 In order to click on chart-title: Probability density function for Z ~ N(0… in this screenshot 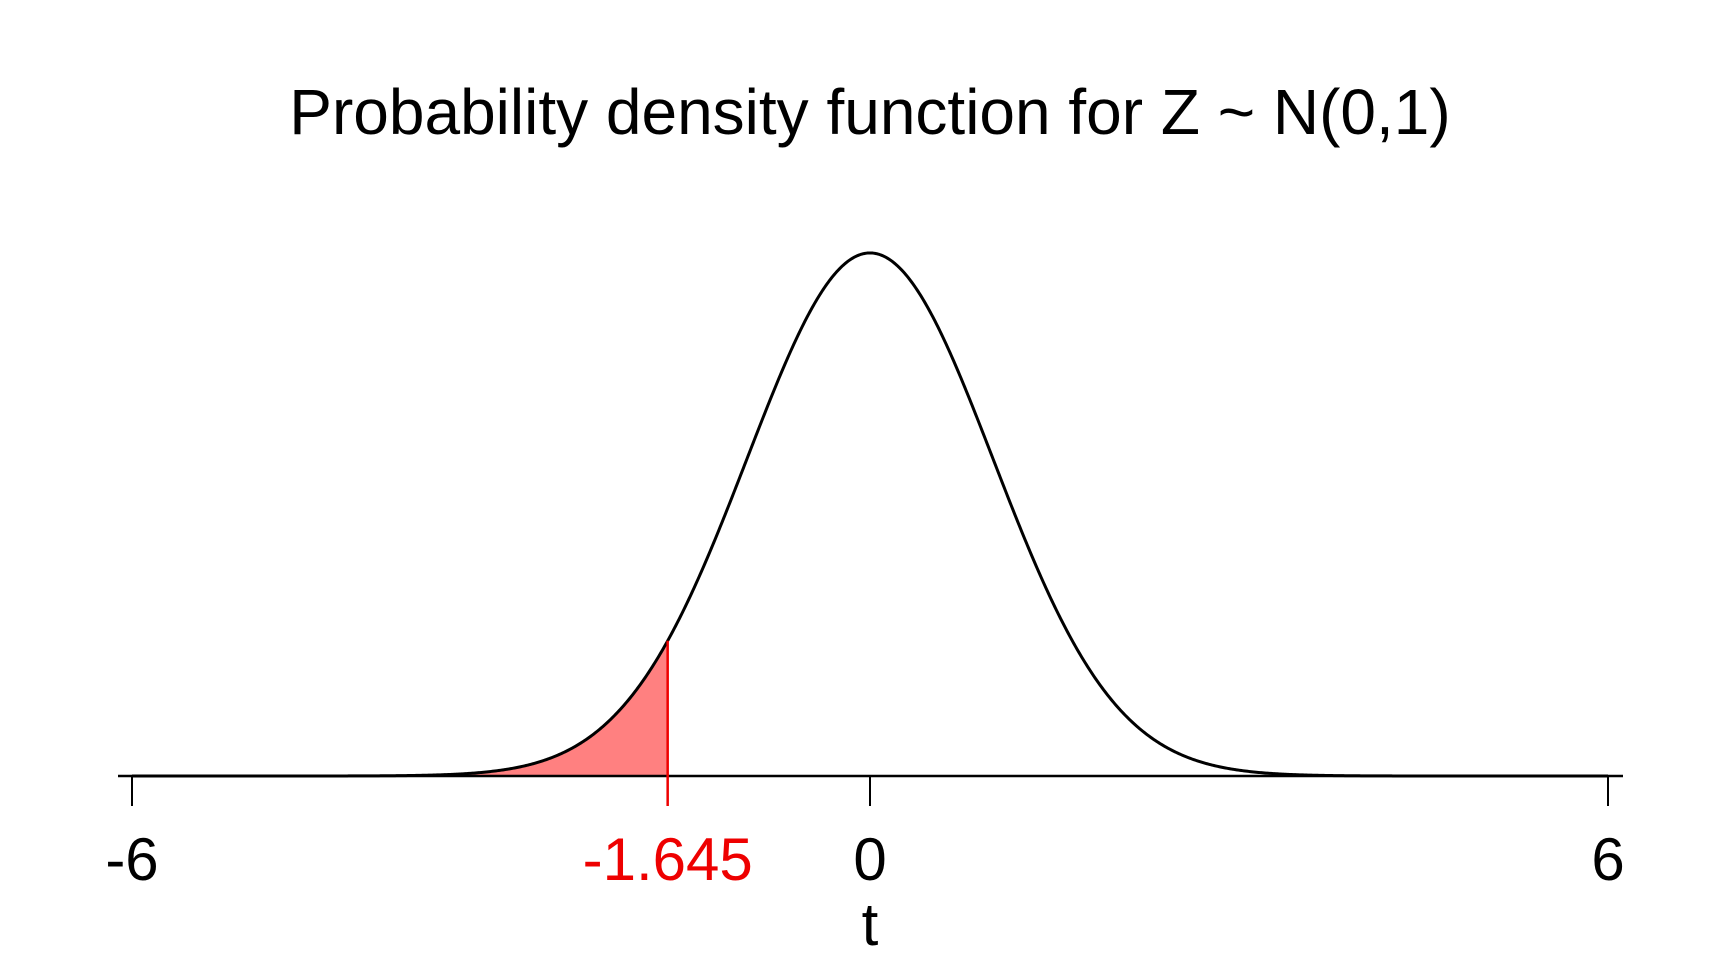, I will do `click(869, 112)`.